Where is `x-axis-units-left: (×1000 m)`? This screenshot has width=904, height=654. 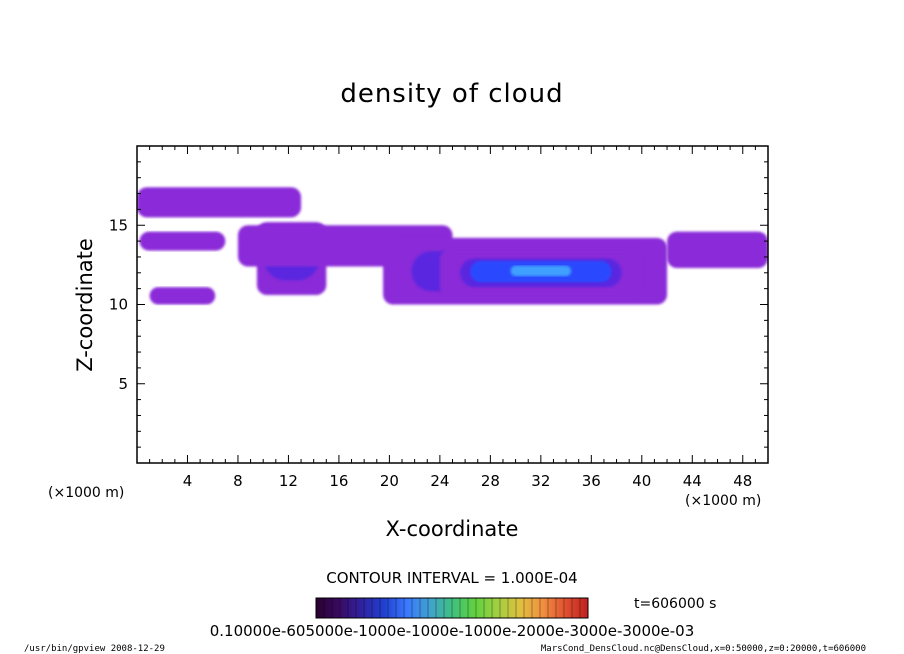
x-axis-units-left: (×1000 m) is located at coordinates (86, 493).